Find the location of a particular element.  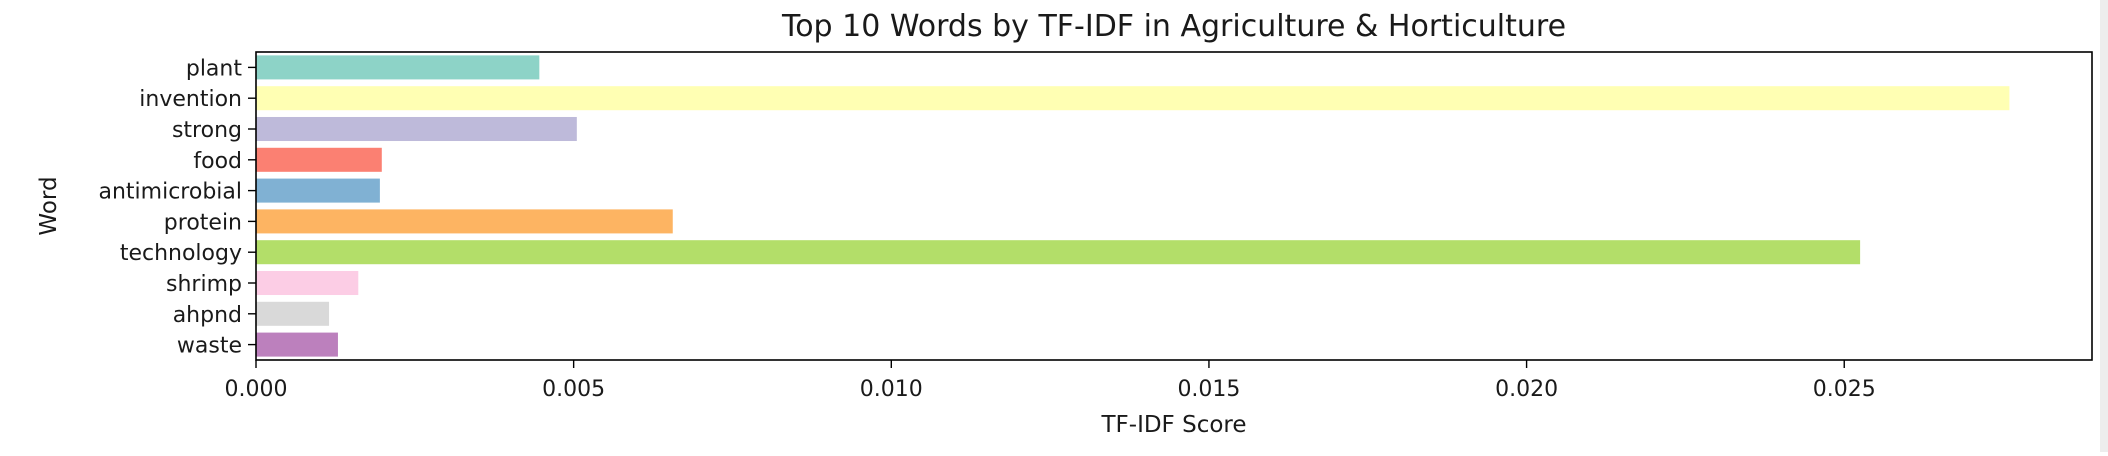

x-axis: 0.000 0.005 0.010 0.015 0.020 0.025 is located at coordinates (1050, 381).